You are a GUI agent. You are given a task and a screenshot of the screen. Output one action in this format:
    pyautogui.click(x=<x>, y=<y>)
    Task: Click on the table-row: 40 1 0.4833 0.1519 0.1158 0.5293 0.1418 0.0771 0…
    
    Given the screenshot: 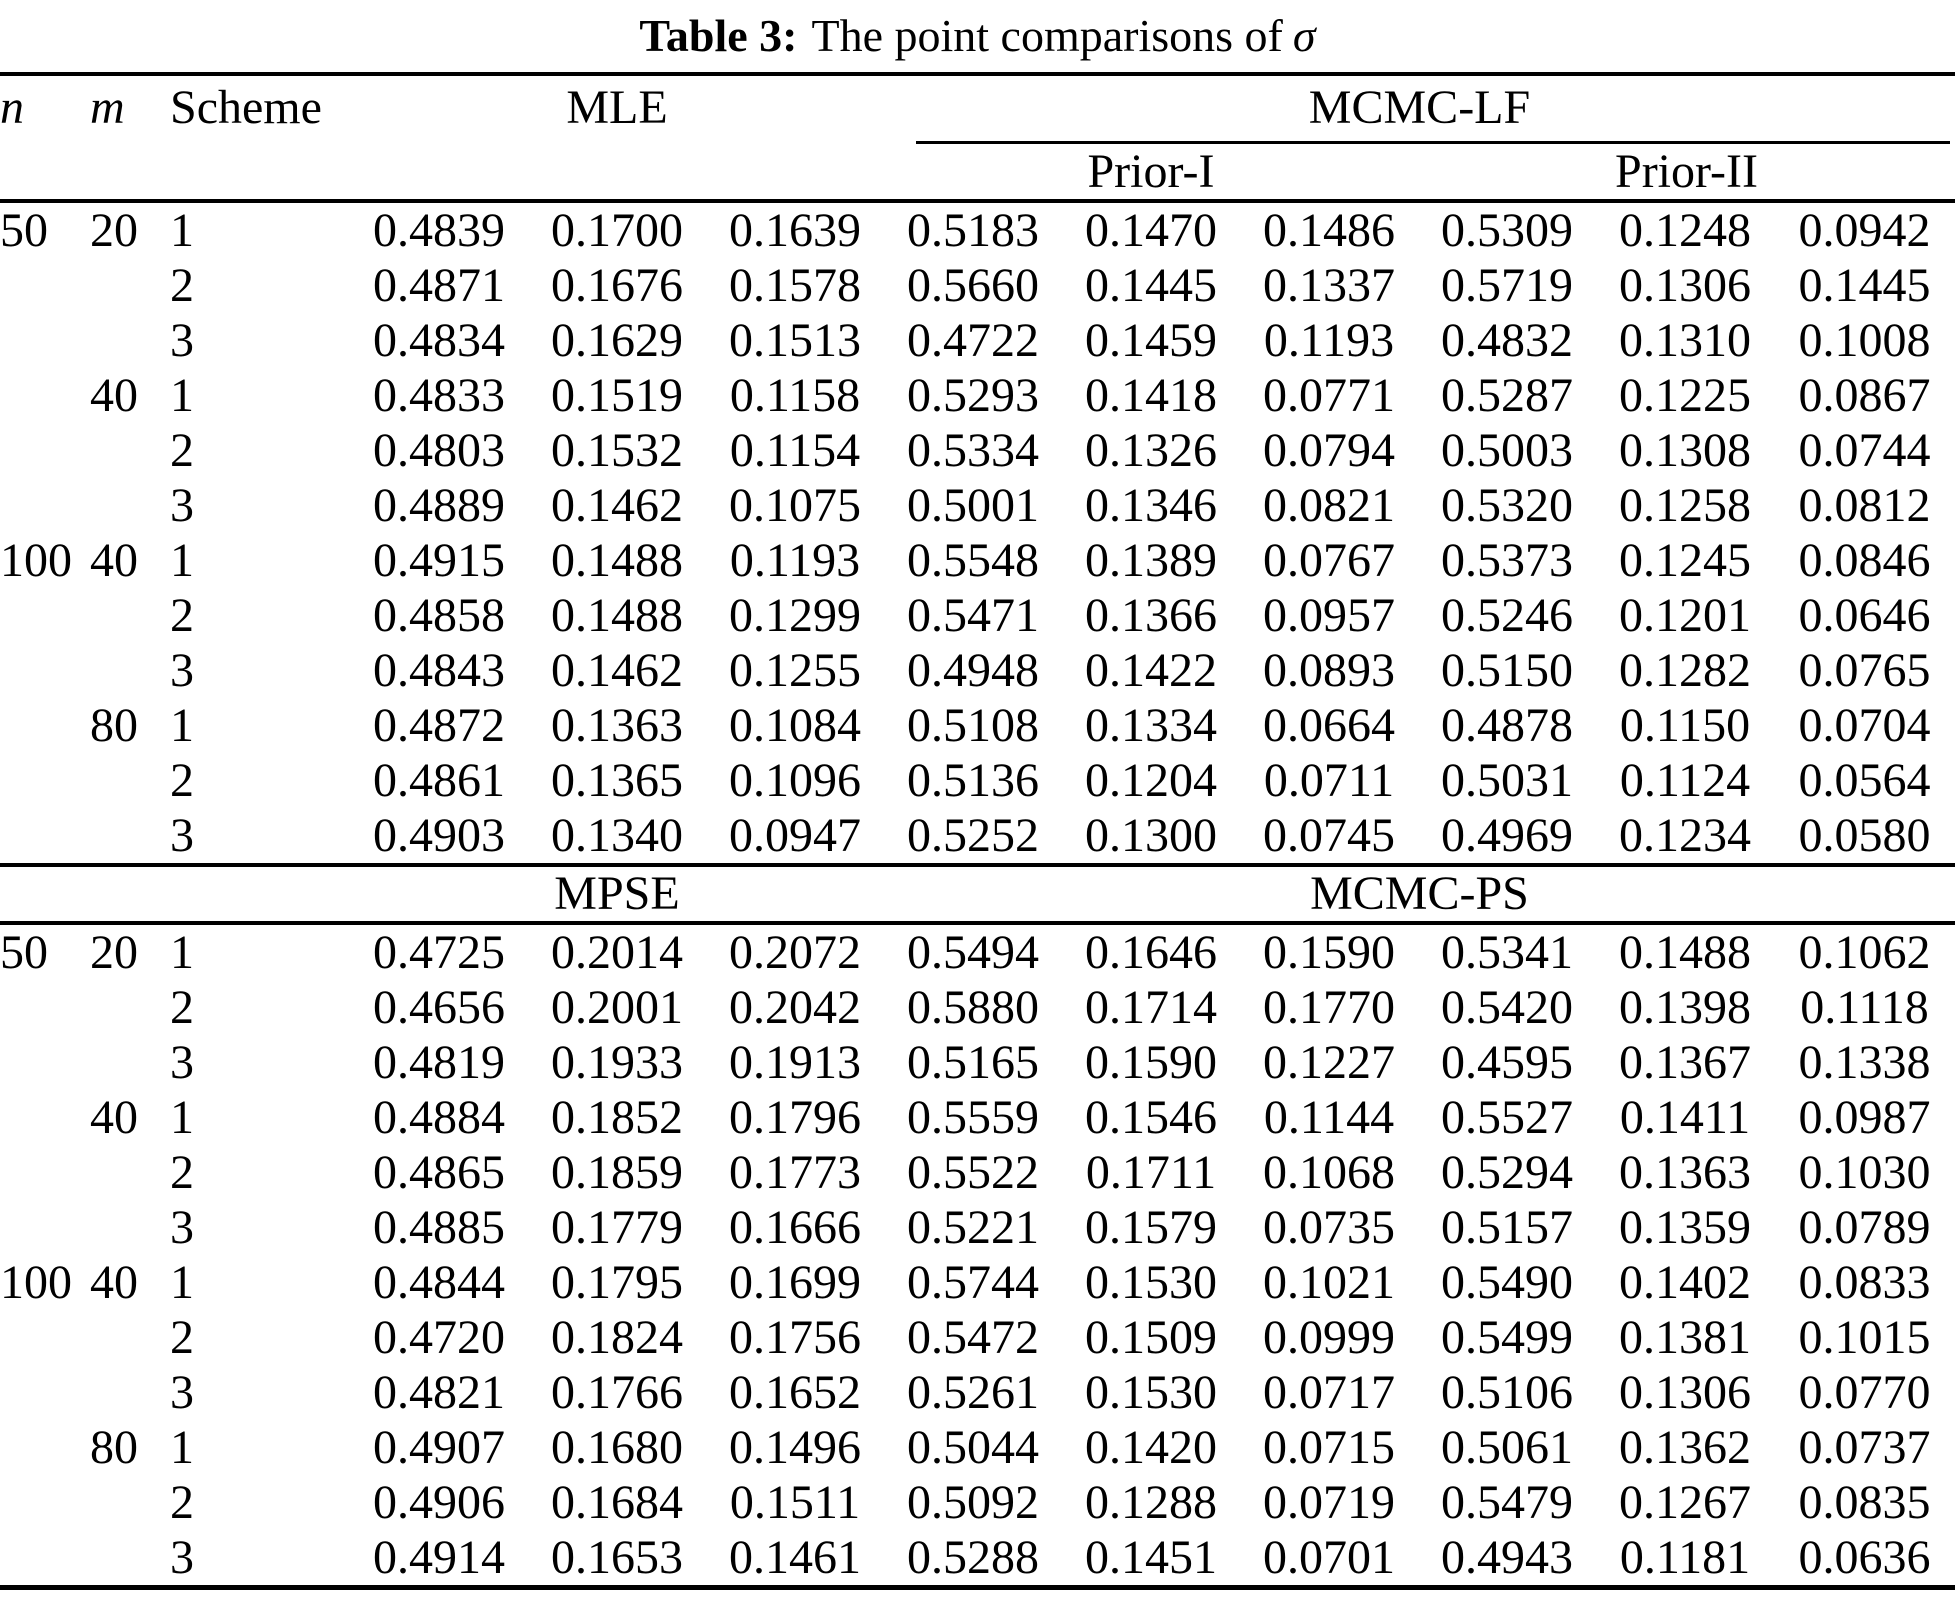 What is the action you would take?
    pyautogui.click(x=977, y=395)
    